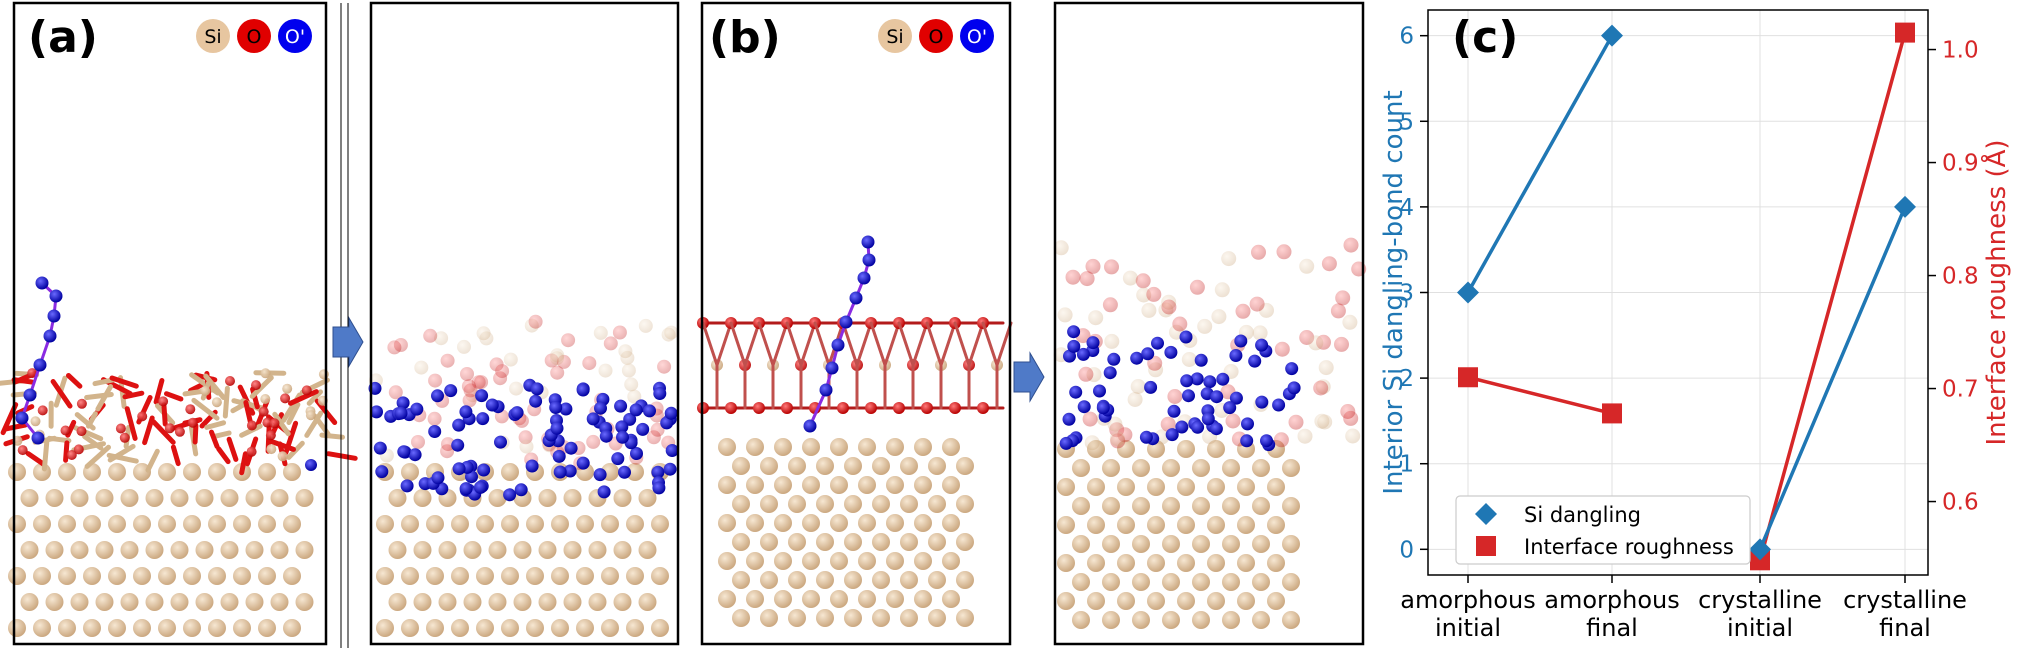 This screenshot has width=2021, height=655. What do you see at coordinates (1612, 413) in the screenshot?
I see `square-marker` at bounding box center [1612, 413].